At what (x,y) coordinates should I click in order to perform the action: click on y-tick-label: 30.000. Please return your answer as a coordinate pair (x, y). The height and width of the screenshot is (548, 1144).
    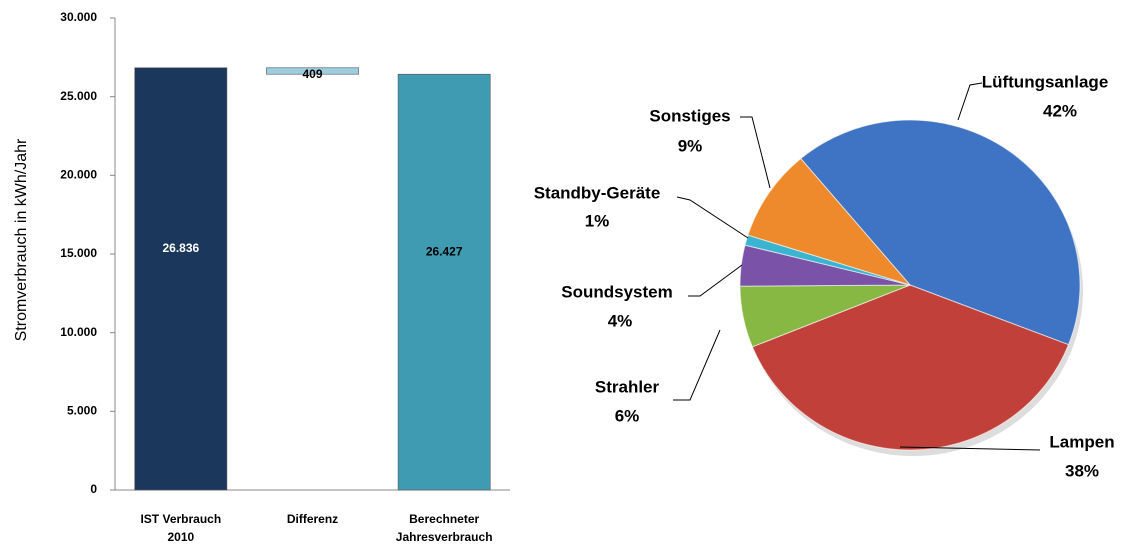
    Looking at the image, I should click on (78, 17).